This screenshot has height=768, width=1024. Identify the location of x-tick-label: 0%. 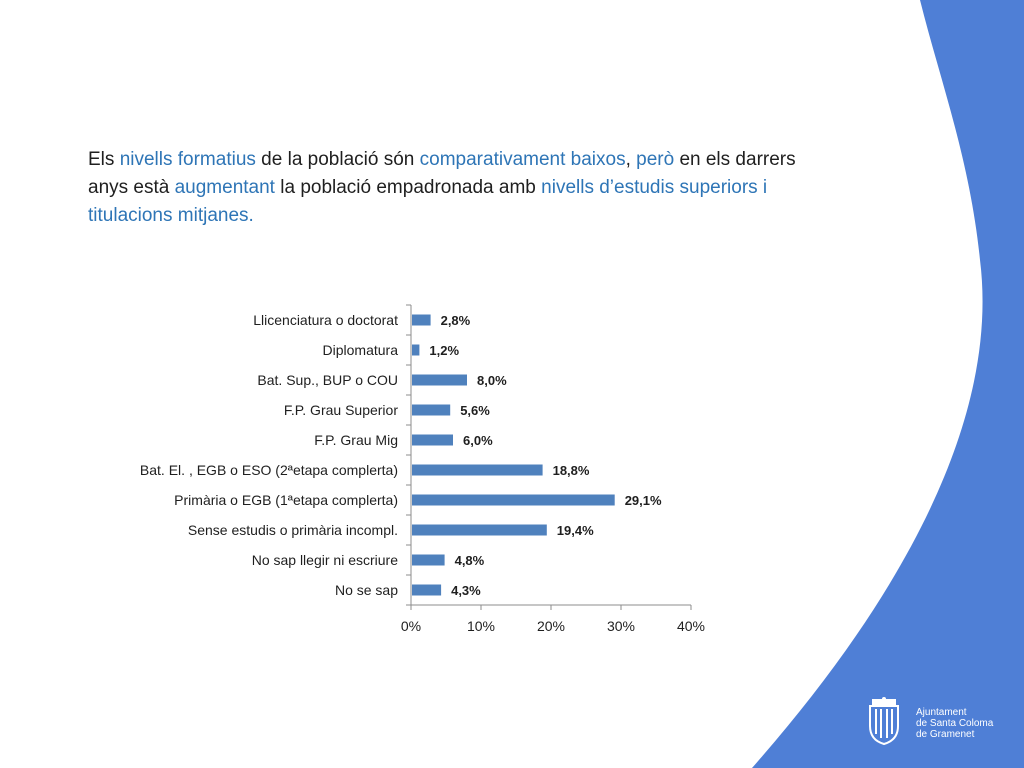
(411, 626).